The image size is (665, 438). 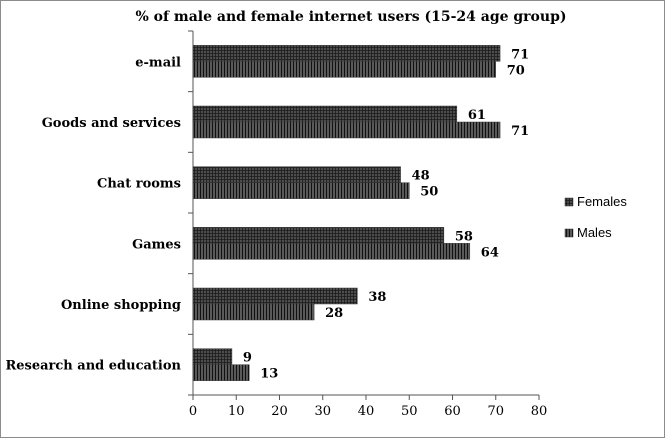 I want to click on data-label-males-games: 64, so click(x=490, y=252).